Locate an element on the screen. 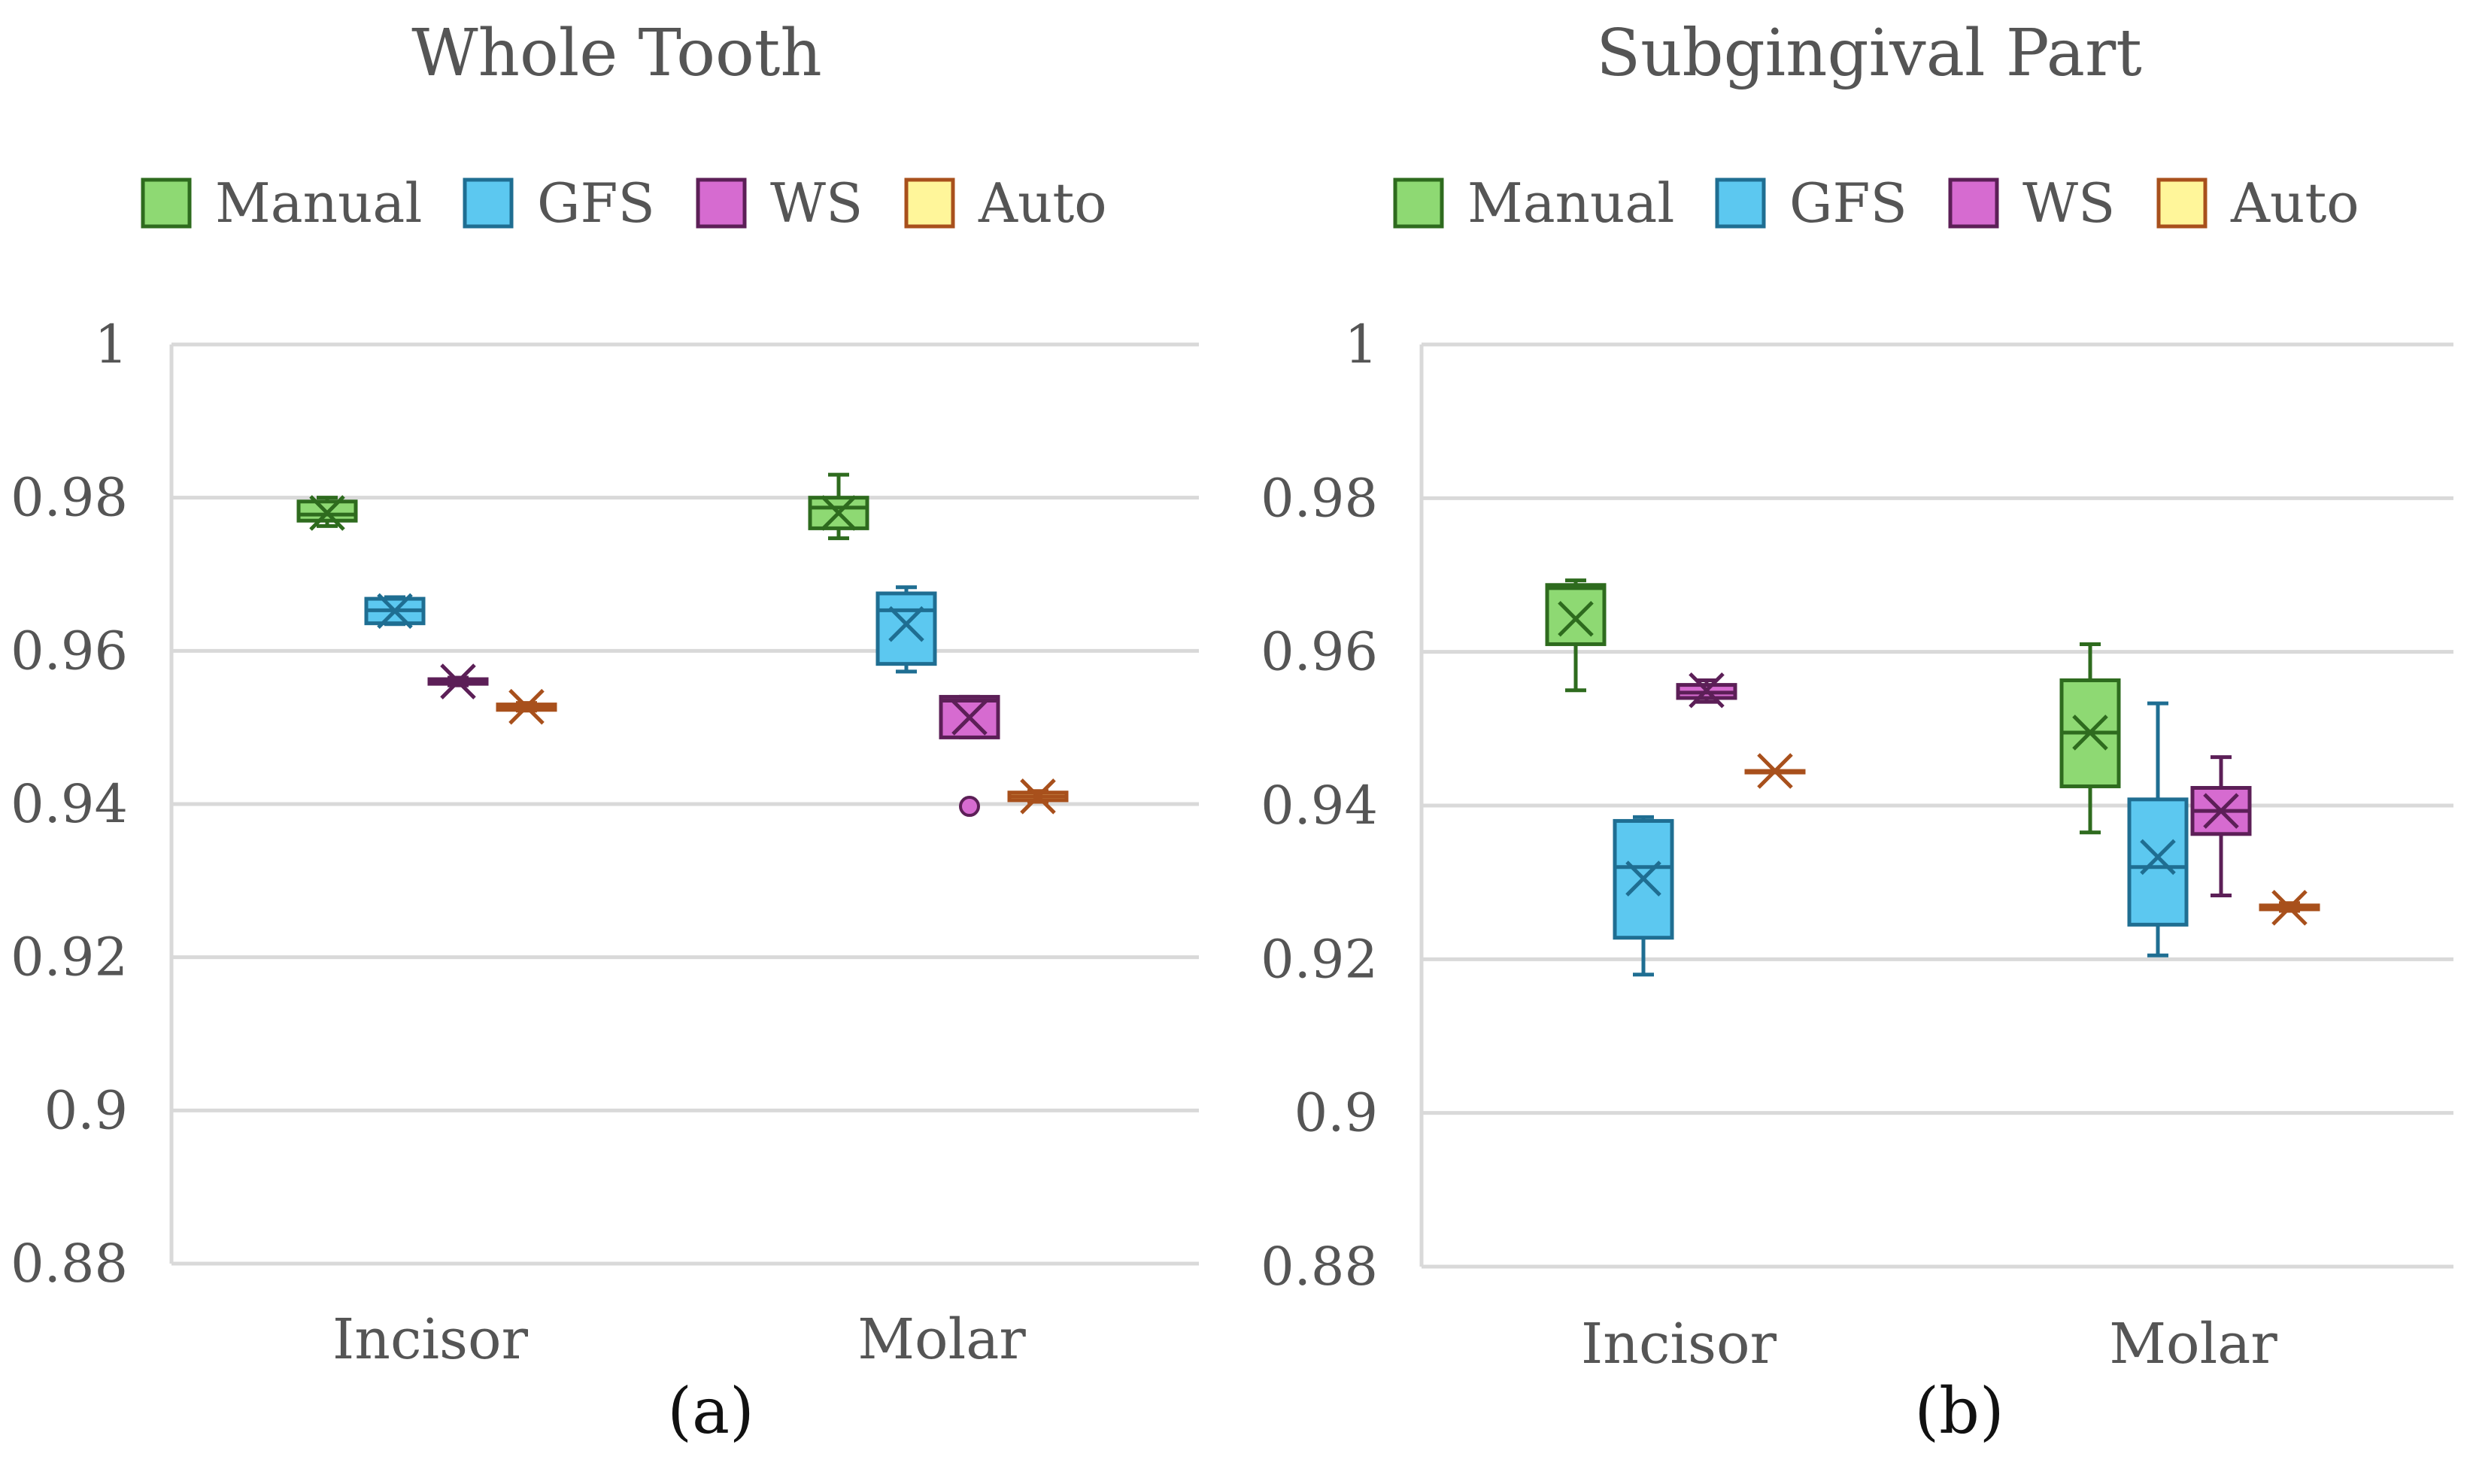  panel-caption: (b) is located at coordinates (1959, 1411).